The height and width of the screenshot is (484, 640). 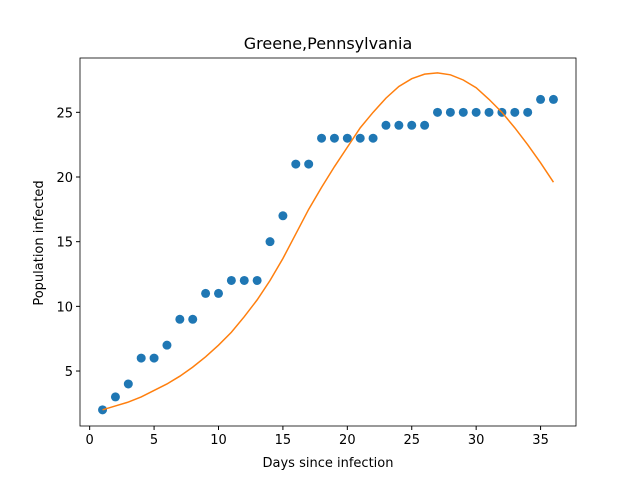 I want to click on y-axis-label: Population infected, so click(x=39, y=242).